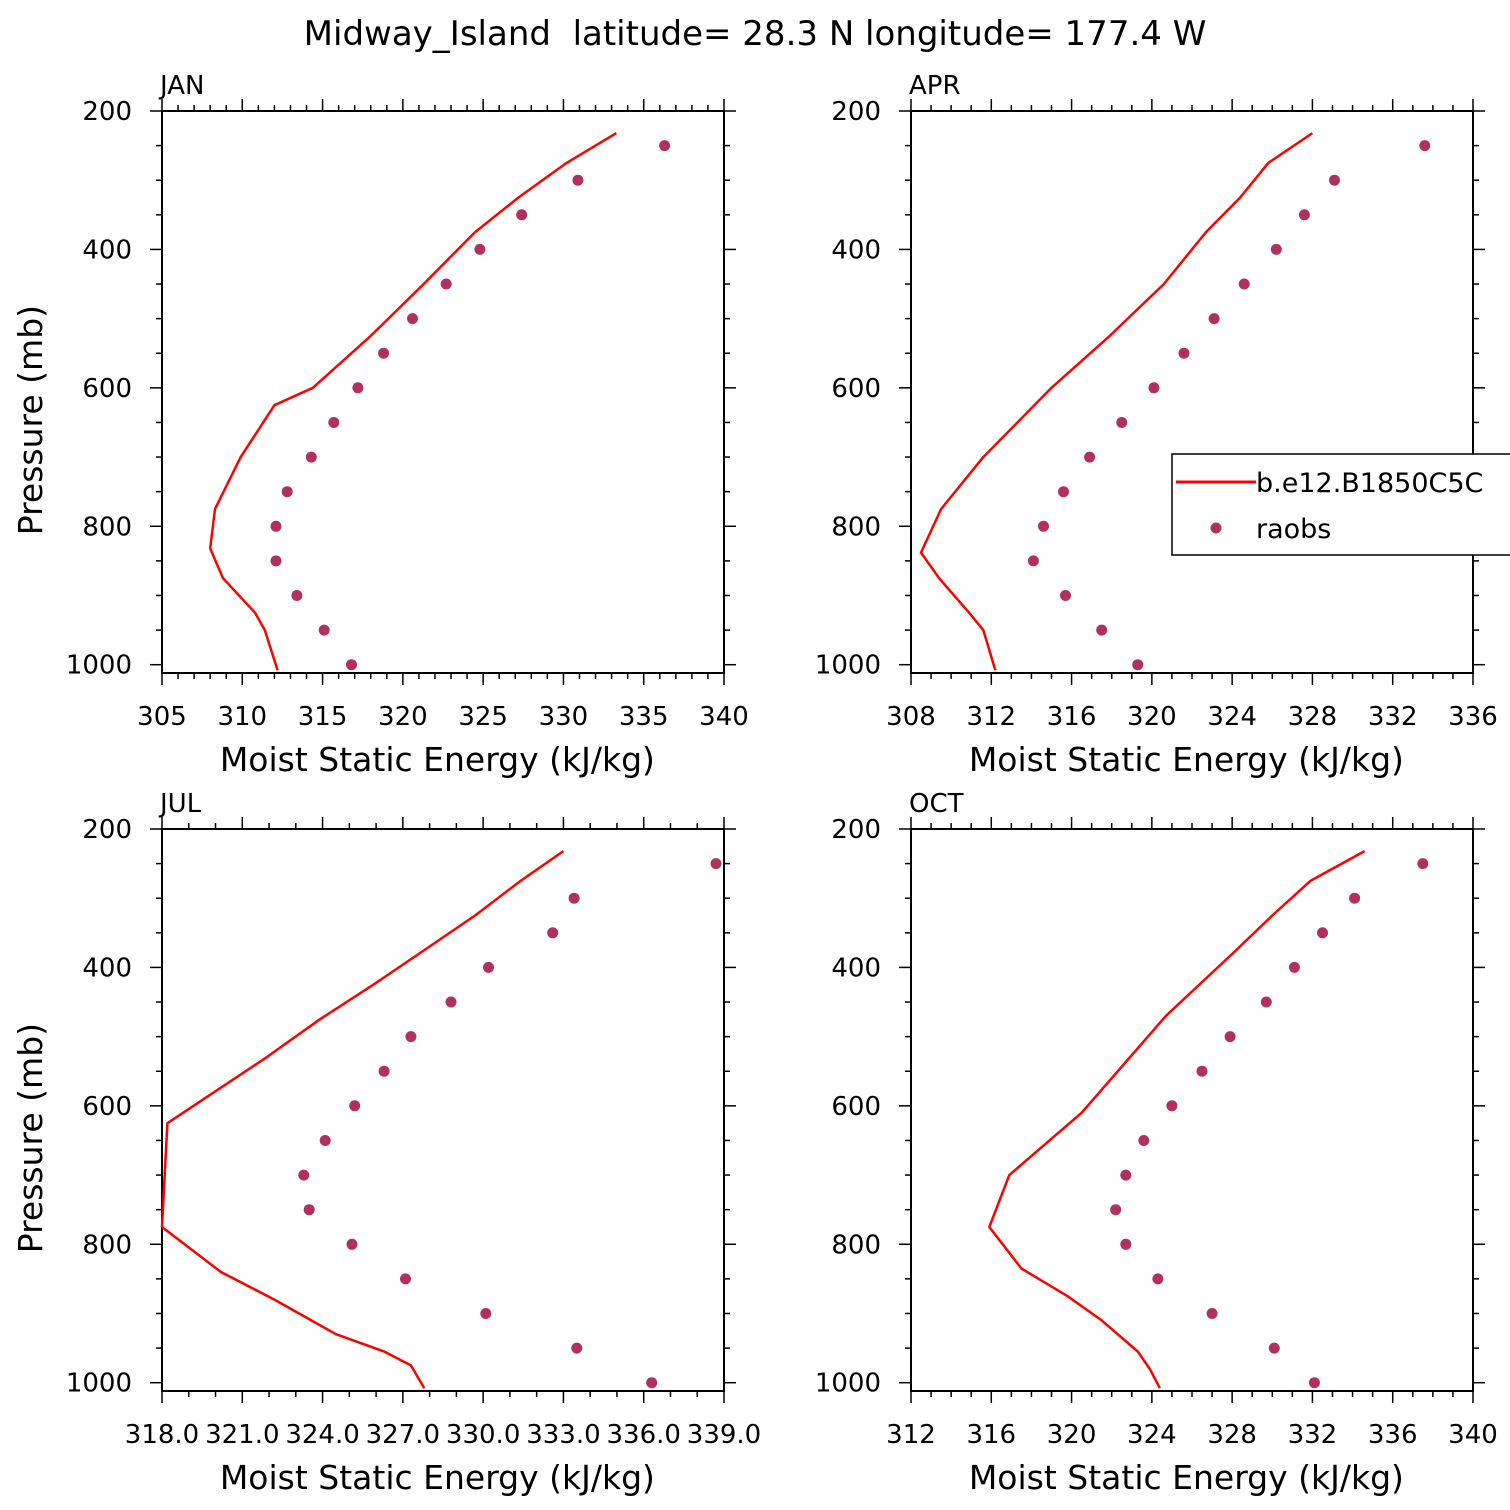  I want to click on legend-marker-swatch, so click(1216, 528).